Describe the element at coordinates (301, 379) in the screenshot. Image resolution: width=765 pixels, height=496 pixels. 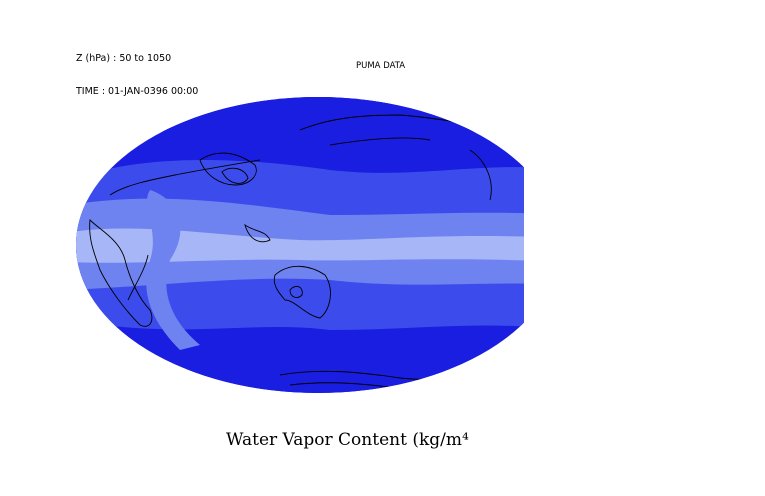
I see `south-polar` at that location.